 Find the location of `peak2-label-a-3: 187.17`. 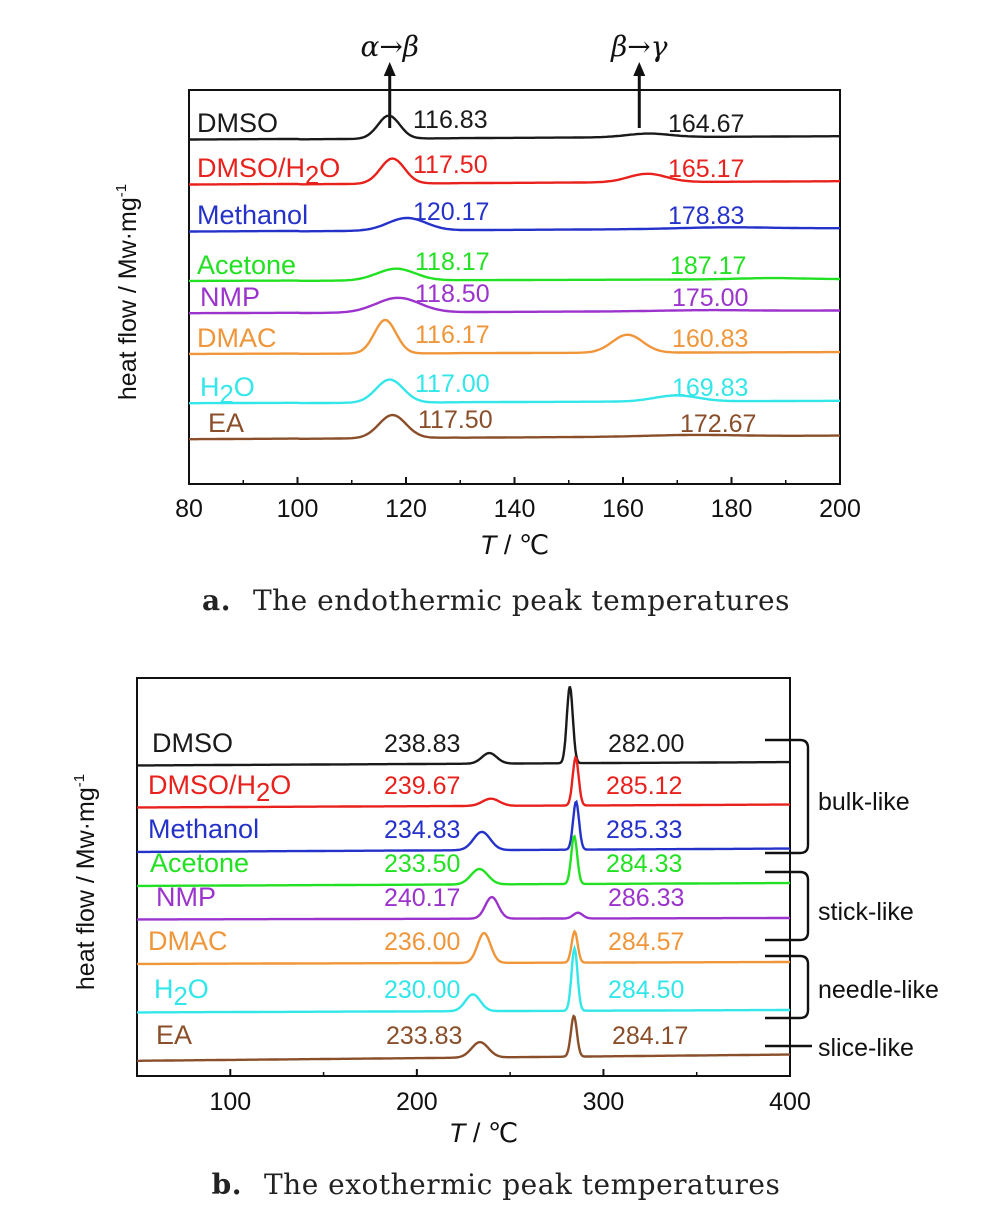

peak2-label-a-3: 187.17 is located at coordinates (708, 266).